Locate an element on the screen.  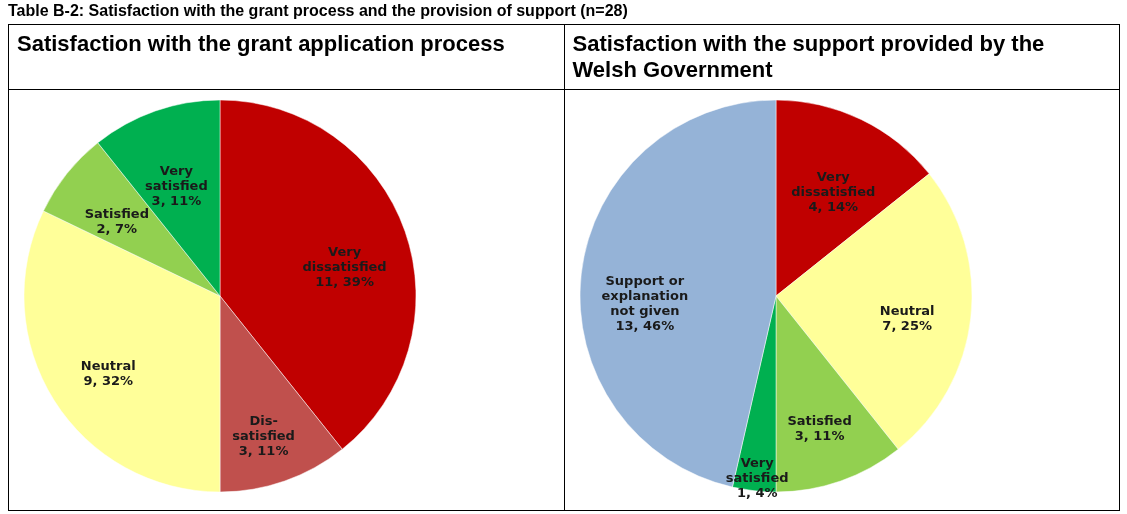
slice-label: Very satisfied is located at coordinates (176, 178).